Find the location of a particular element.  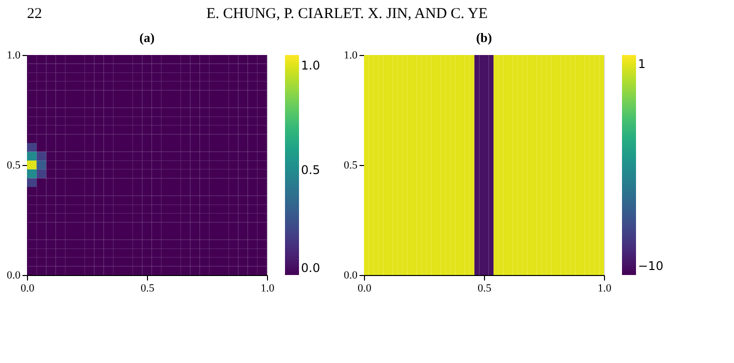

text: 22 is located at coordinates (34, 14).